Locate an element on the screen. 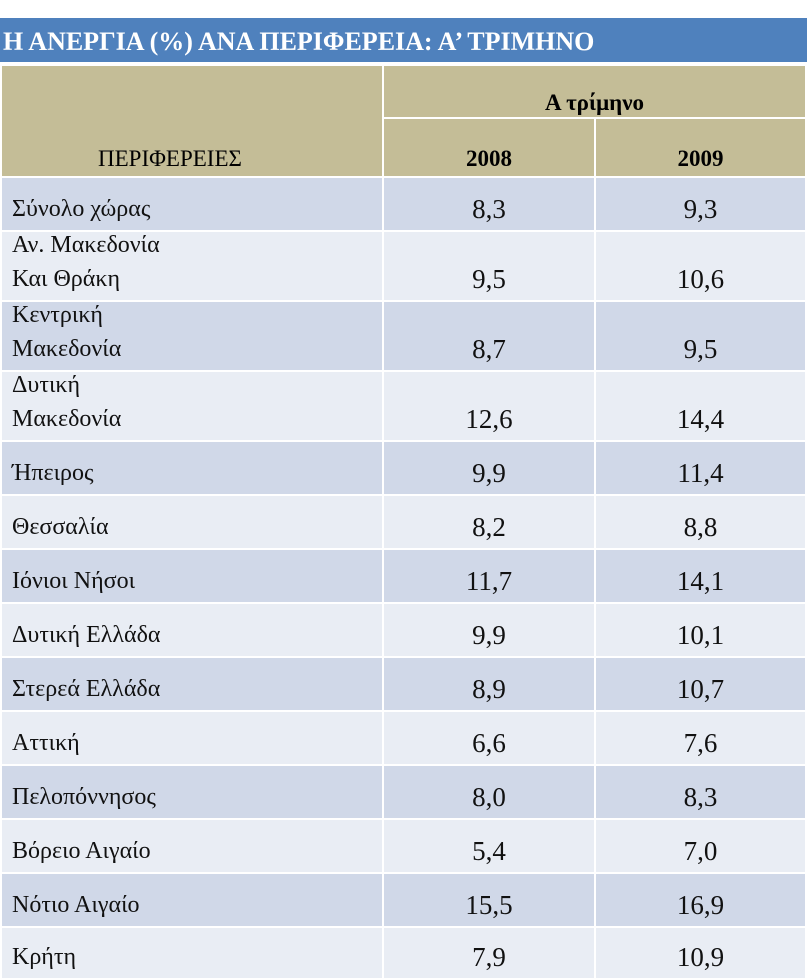 Image resolution: width=807 pixels, height=978 pixels. region-name-line: Πελοπόννησος is located at coordinates (84, 797).